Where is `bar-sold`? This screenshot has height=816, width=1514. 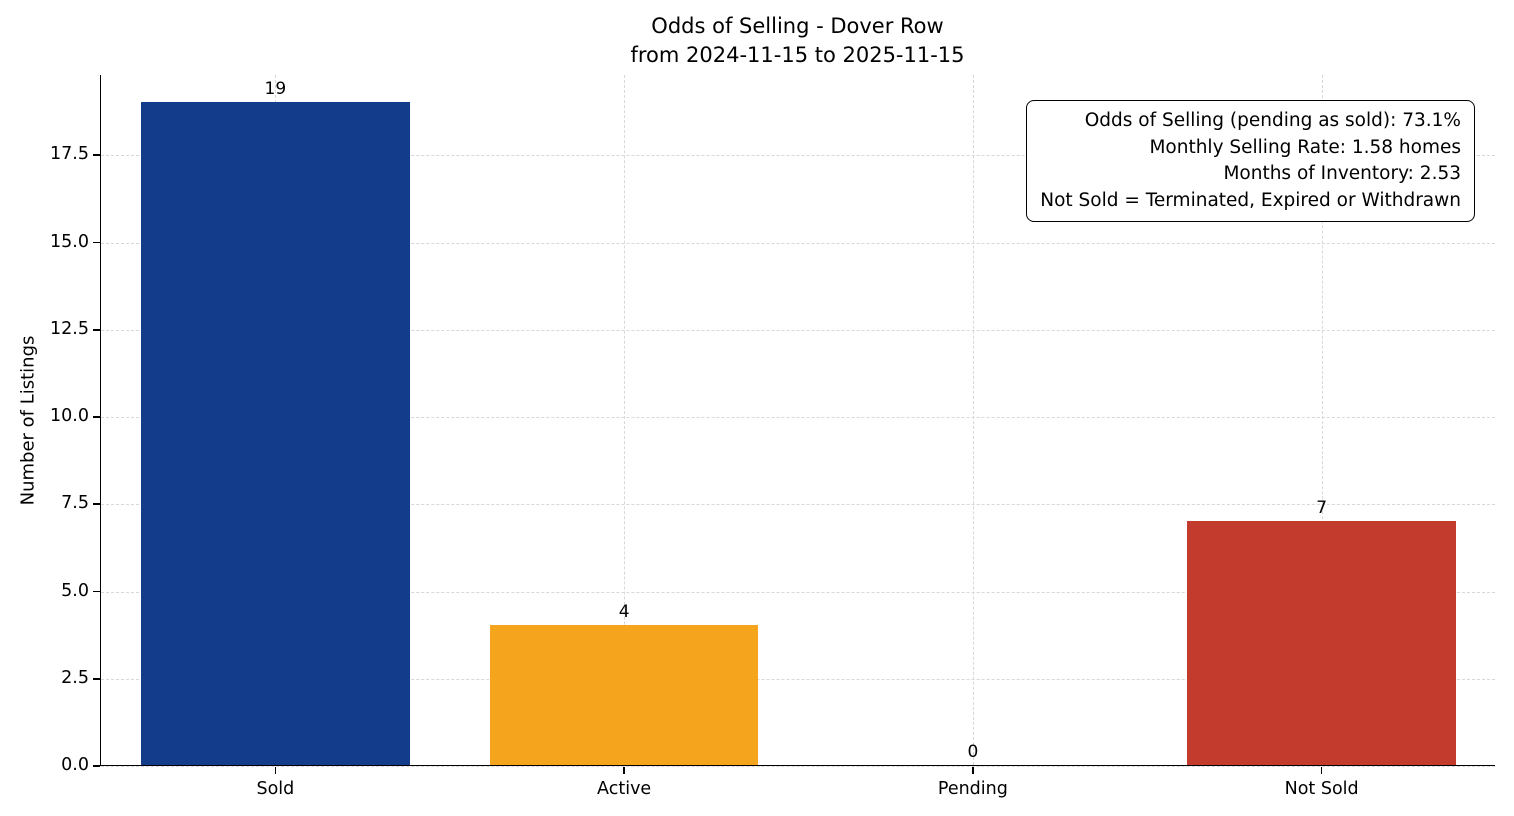
bar-sold is located at coordinates (275, 433).